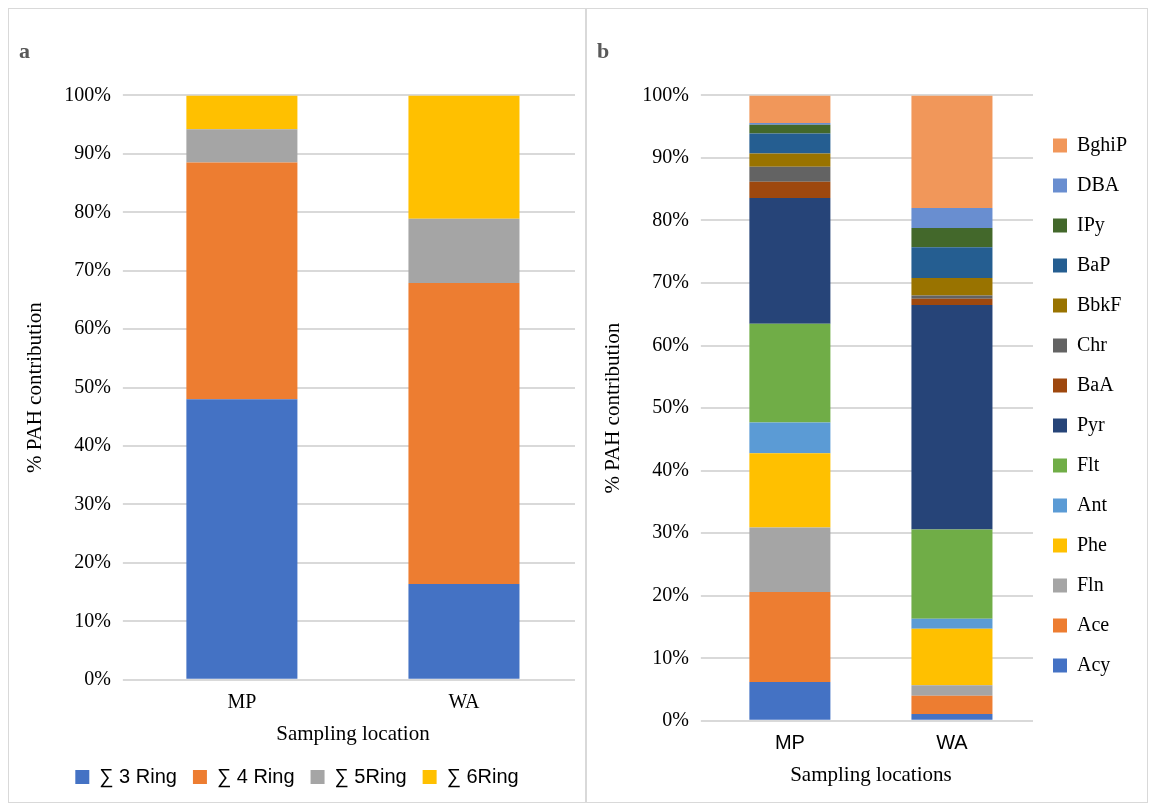 The width and height of the screenshot is (1157, 807). What do you see at coordinates (1092, 543) in the screenshot?
I see `legend-label: Phe` at bounding box center [1092, 543].